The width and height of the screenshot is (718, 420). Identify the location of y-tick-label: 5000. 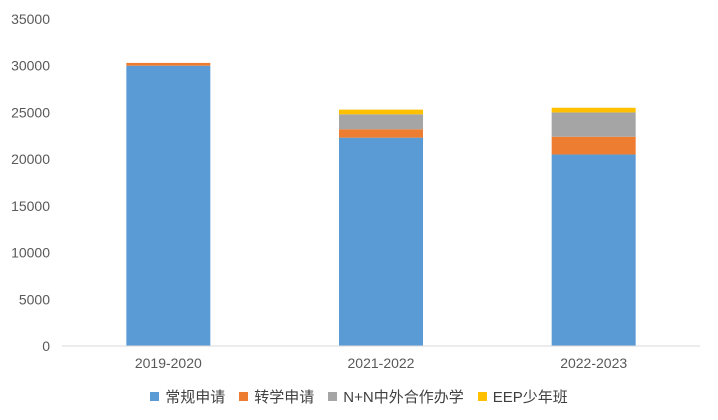
(34, 299).